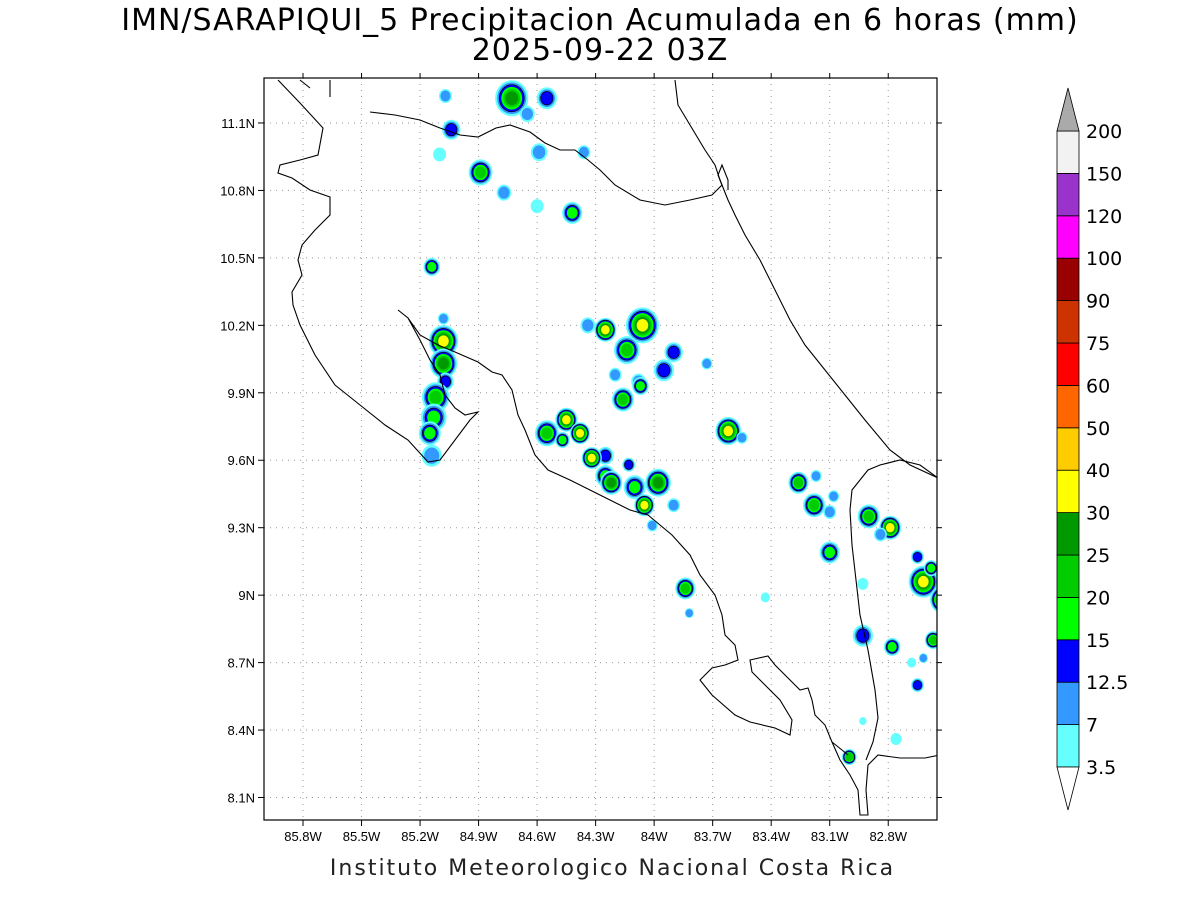 This screenshot has height=900, width=1200. I want to click on colorbar-label: 12.5, so click(1107, 683).